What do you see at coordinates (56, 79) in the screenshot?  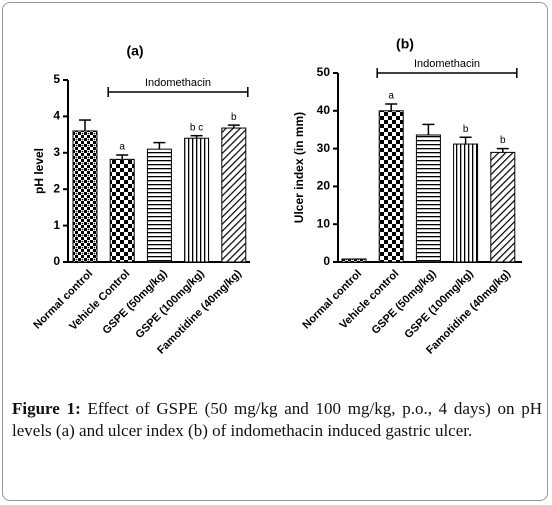 I see `y-tick-label: 5` at bounding box center [56, 79].